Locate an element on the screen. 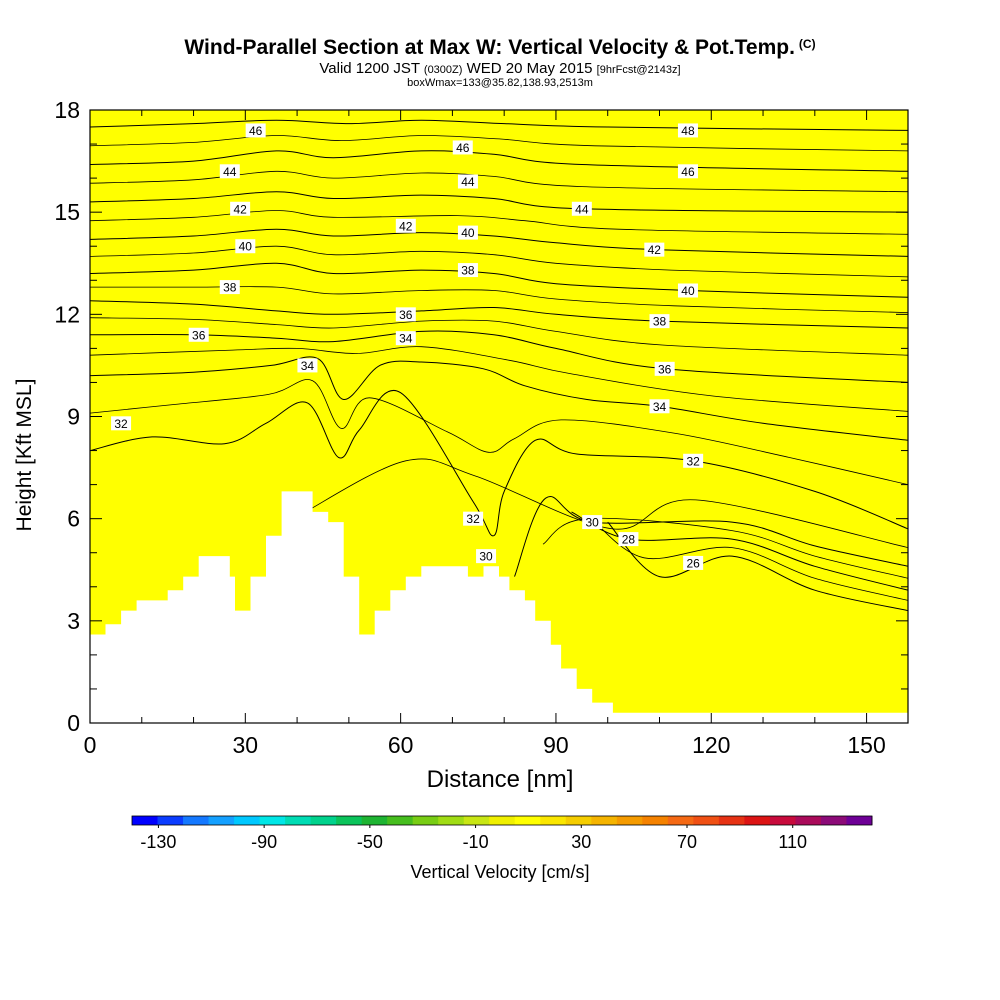 The image size is (1000, 1000). y-tick-label: 9 is located at coordinates (73, 417).